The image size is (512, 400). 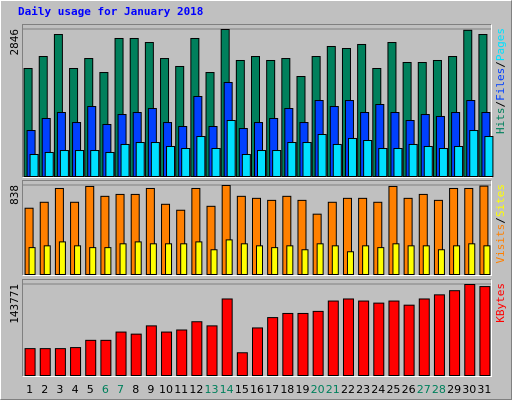 I want to click on x-tick-label: 16, so click(x=257, y=389).